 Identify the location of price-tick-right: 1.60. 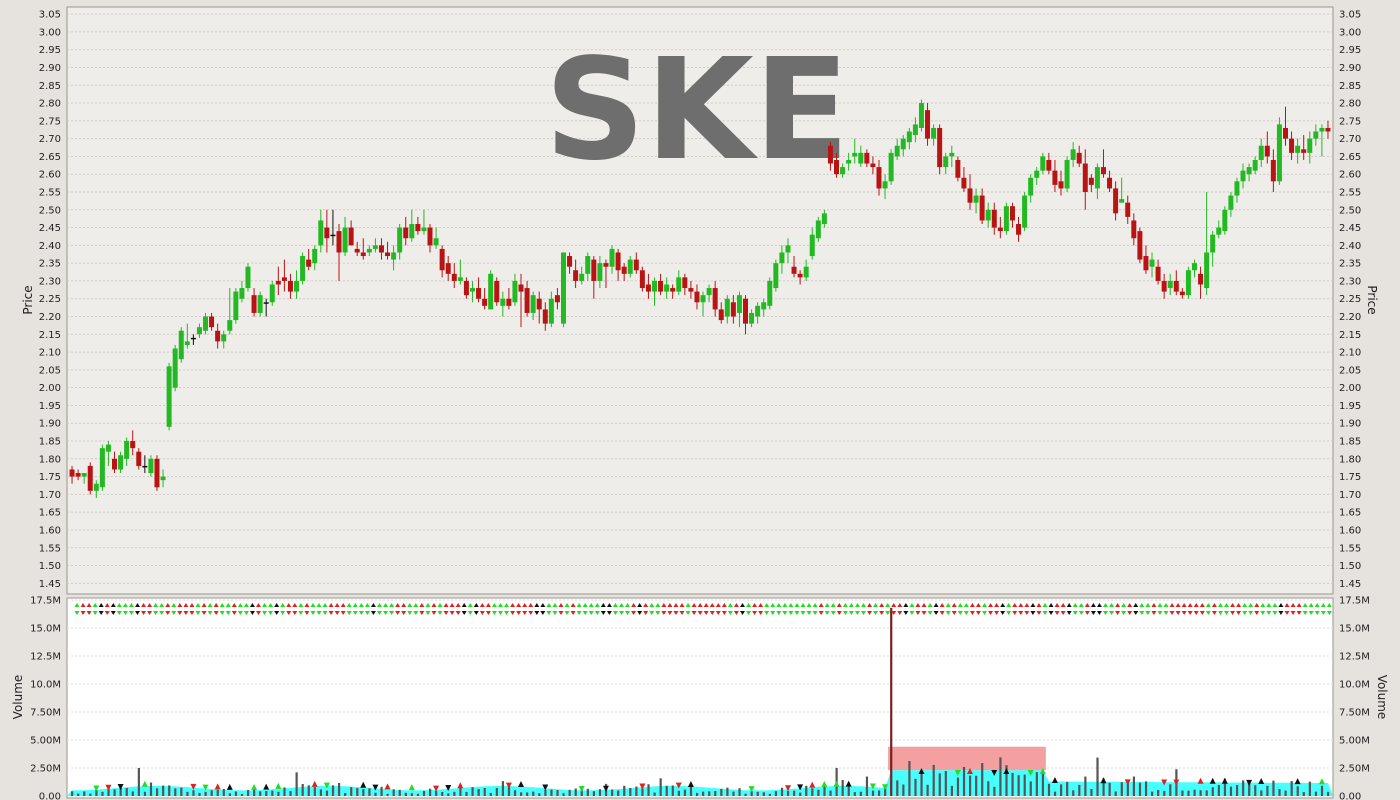
(1350, 530).